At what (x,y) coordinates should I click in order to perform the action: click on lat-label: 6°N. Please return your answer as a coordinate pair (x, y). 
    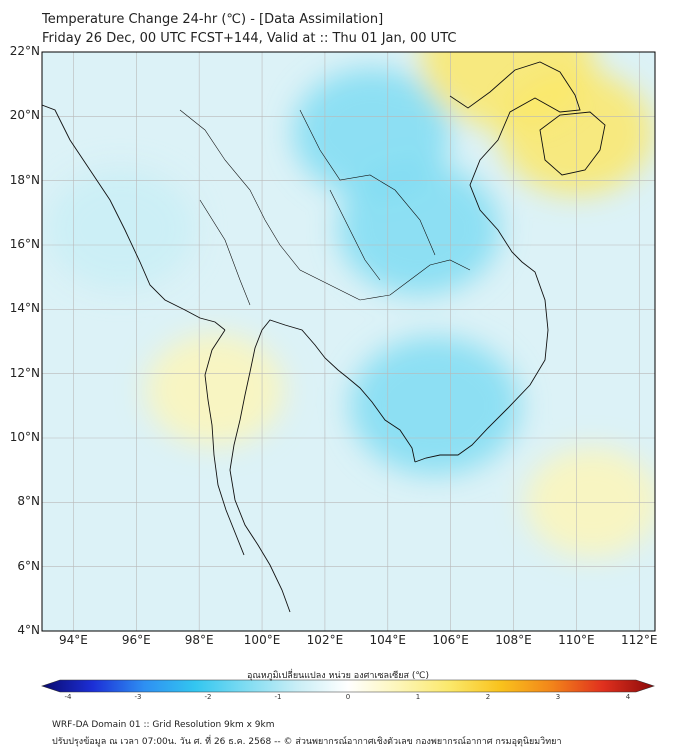
    Looking at the image, I should click on (28, 565).